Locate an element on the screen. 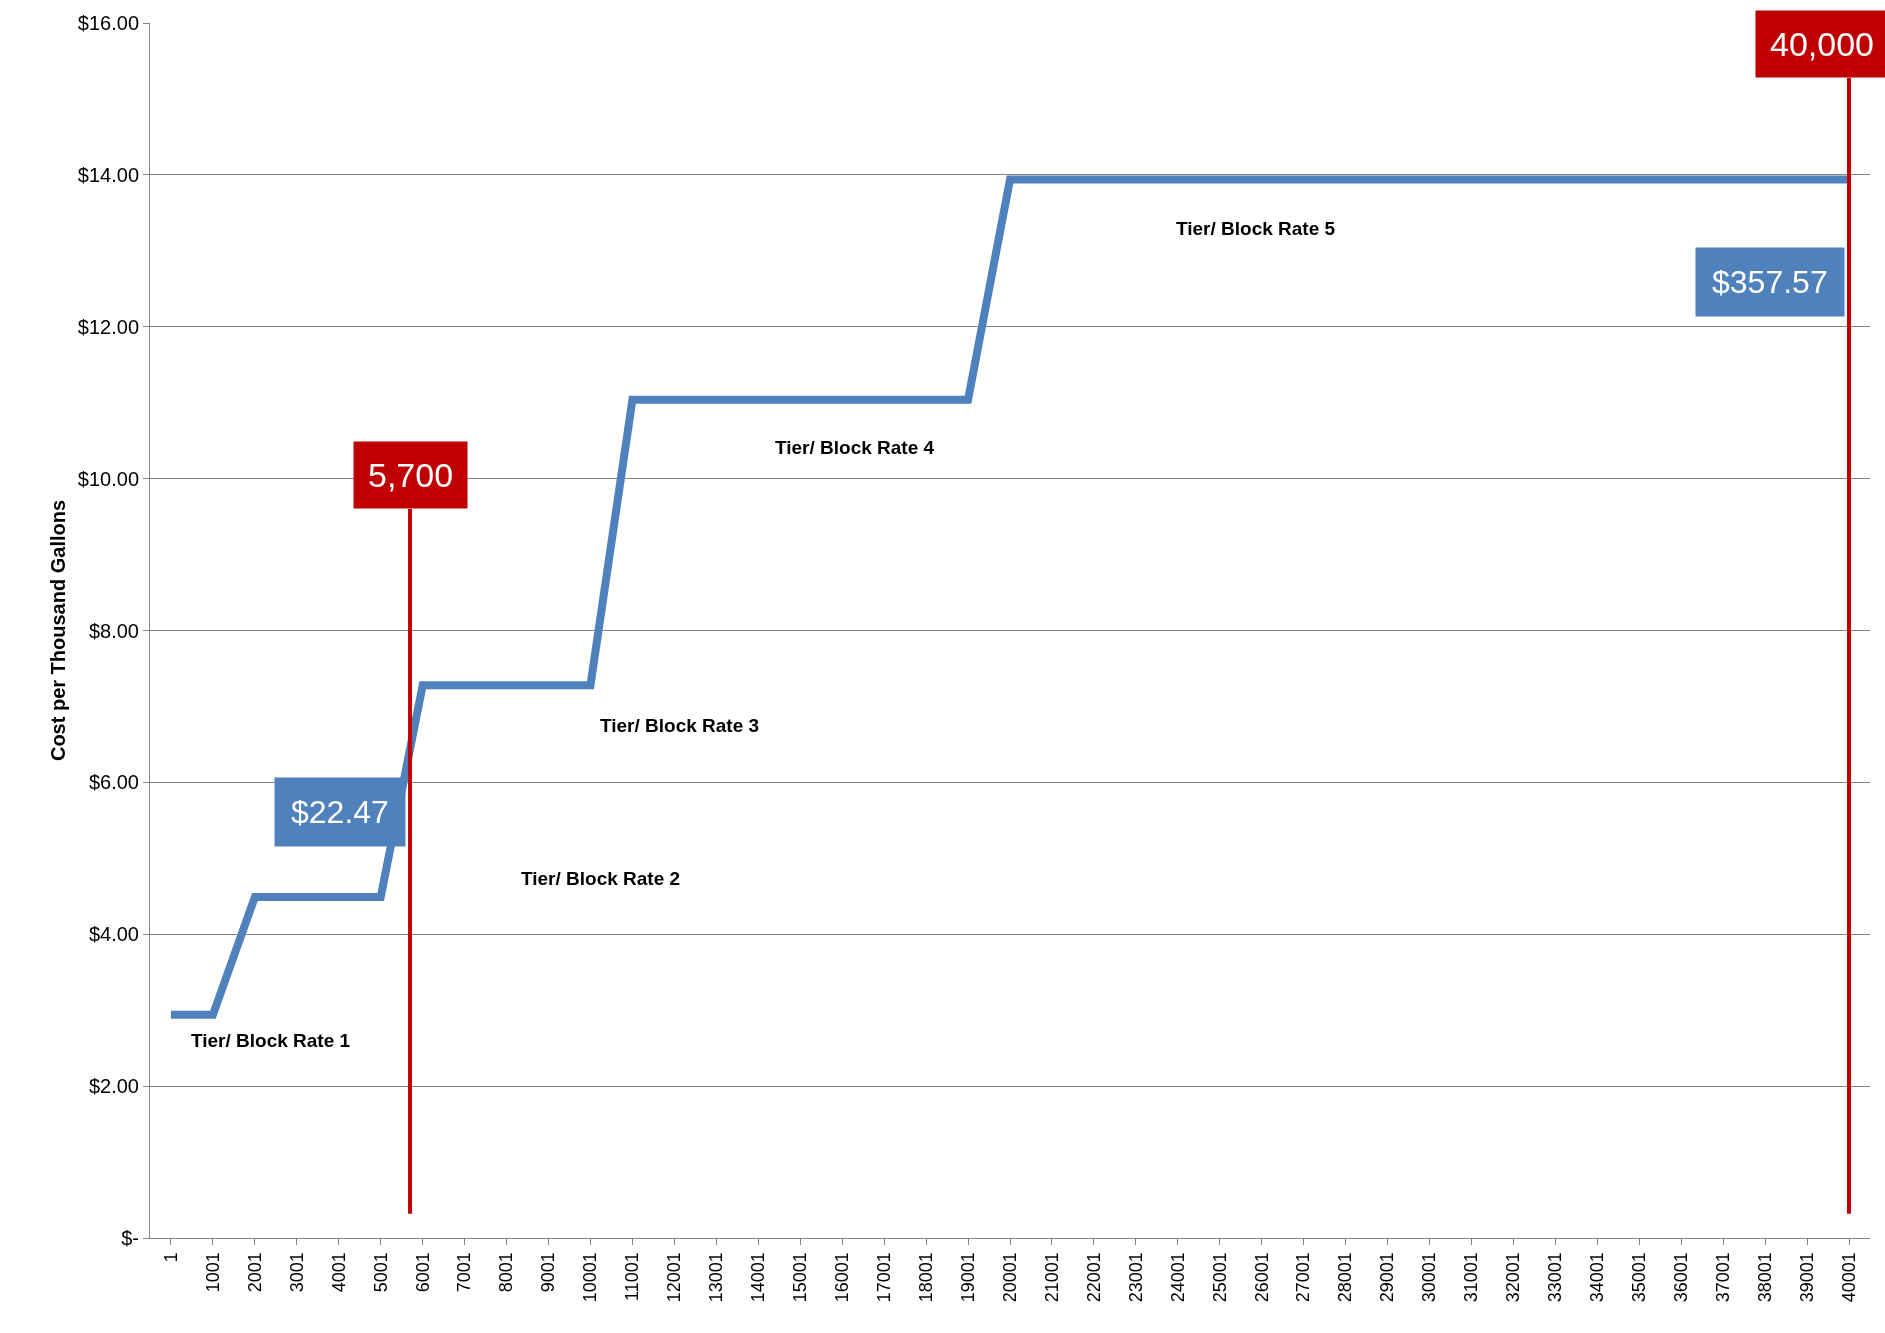 This screenshot has height=1333, width=1885. x-tick-label: 15001 is located at coordinates (800, 1277).